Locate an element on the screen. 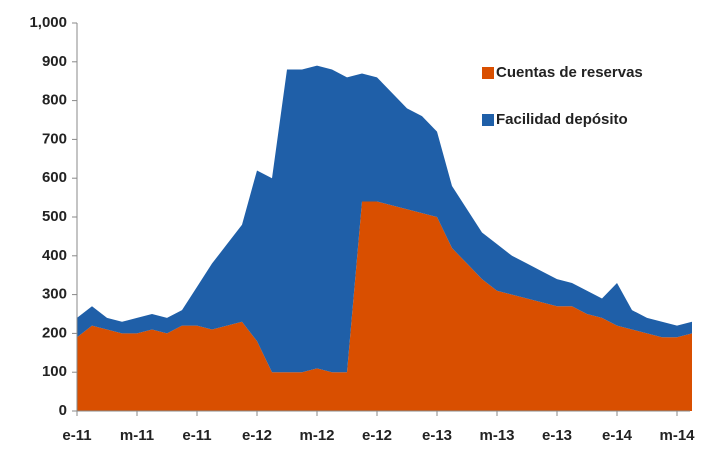  x-tick-label: m-11 is located at coordinates (137, 435).